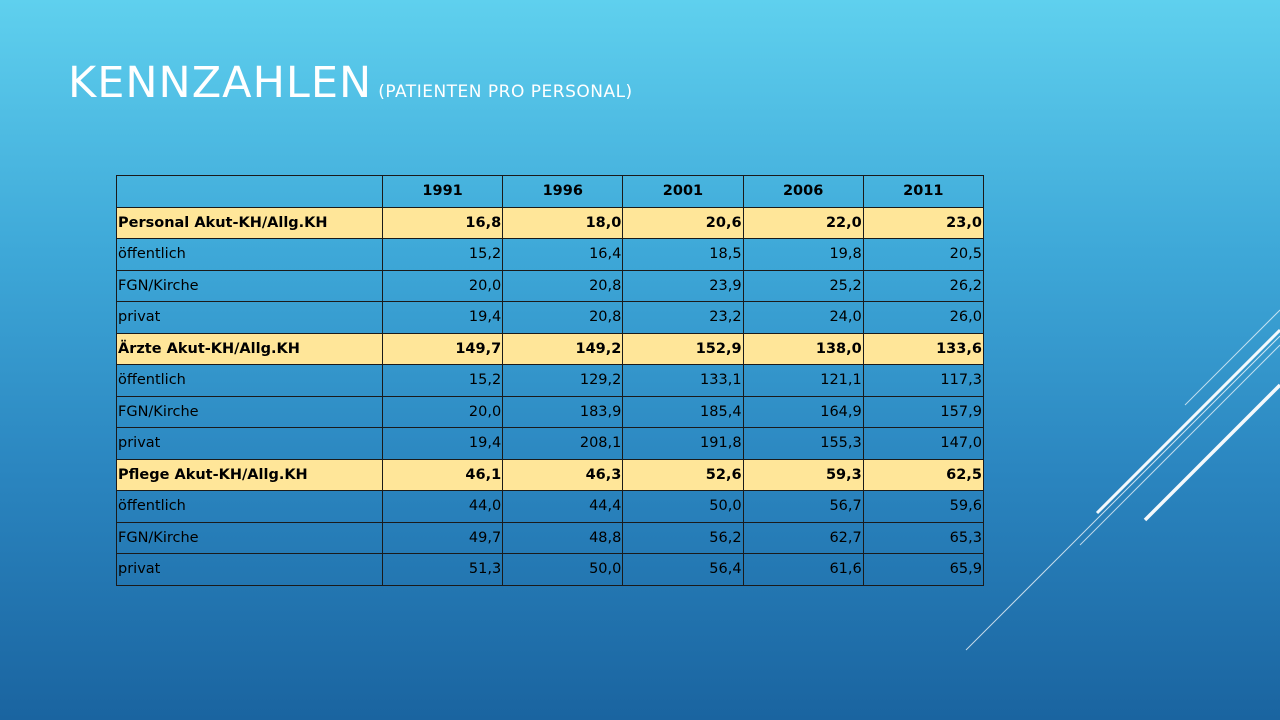  I want to click on table-cell: 56,2, so click(683, 537).